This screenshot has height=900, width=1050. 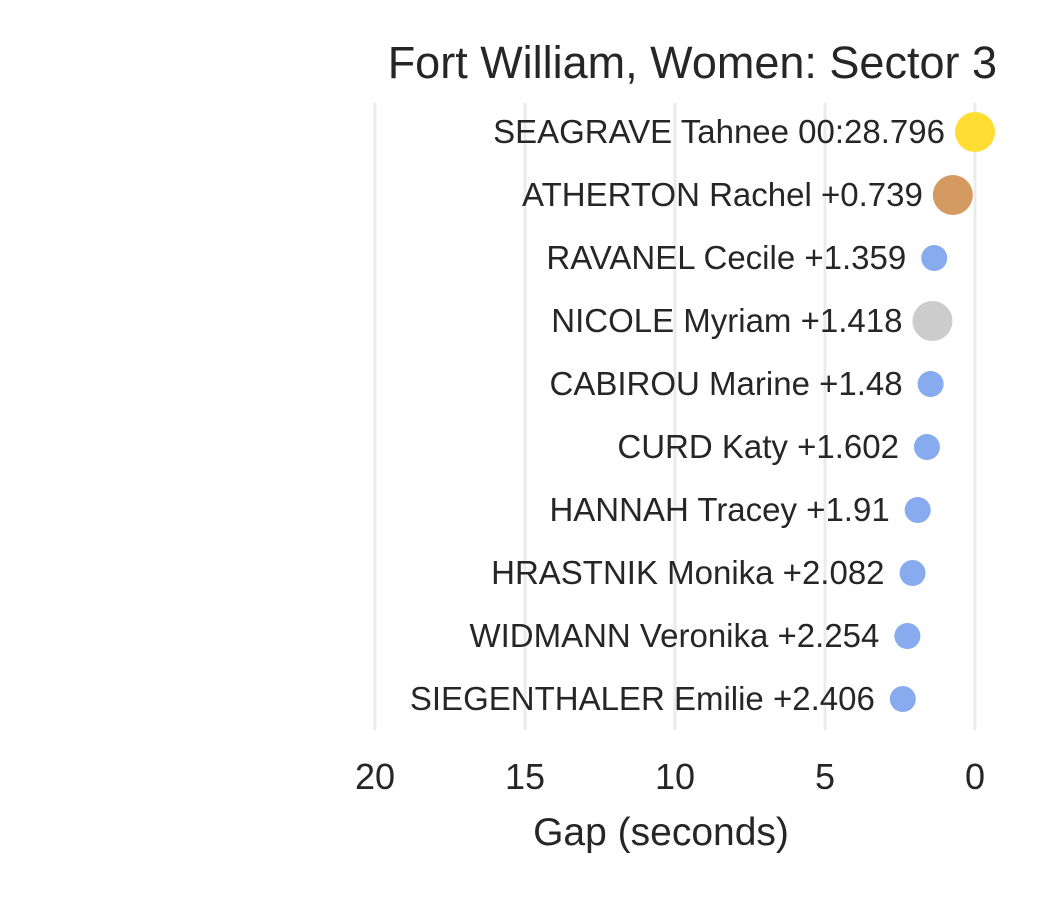 What do you see at coordinates (675, 776) in the screenshot?
I see `x-tick-label: 10` at bounding box center [675, 776].